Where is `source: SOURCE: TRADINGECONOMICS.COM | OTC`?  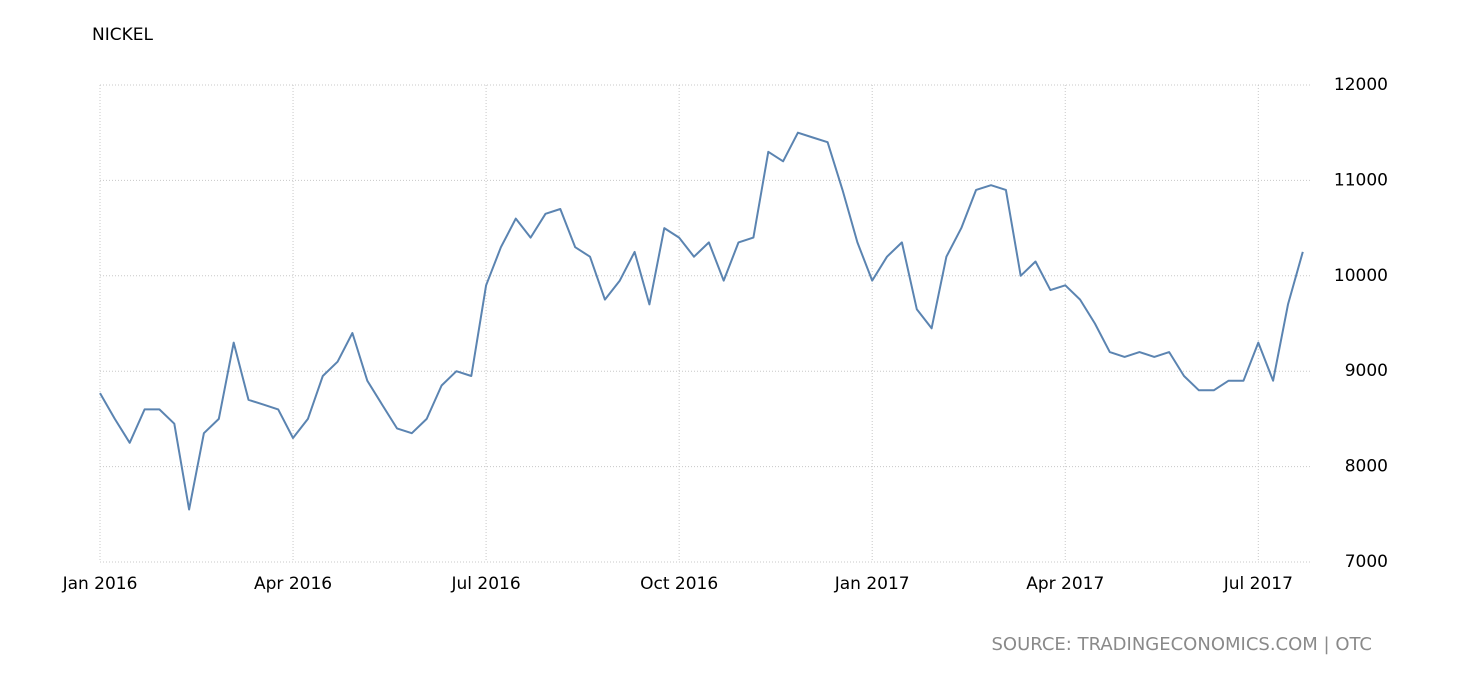 source: SOURCE: TRADINGECONOMICS.COM | OTC is located at coordinates (1181, 644).